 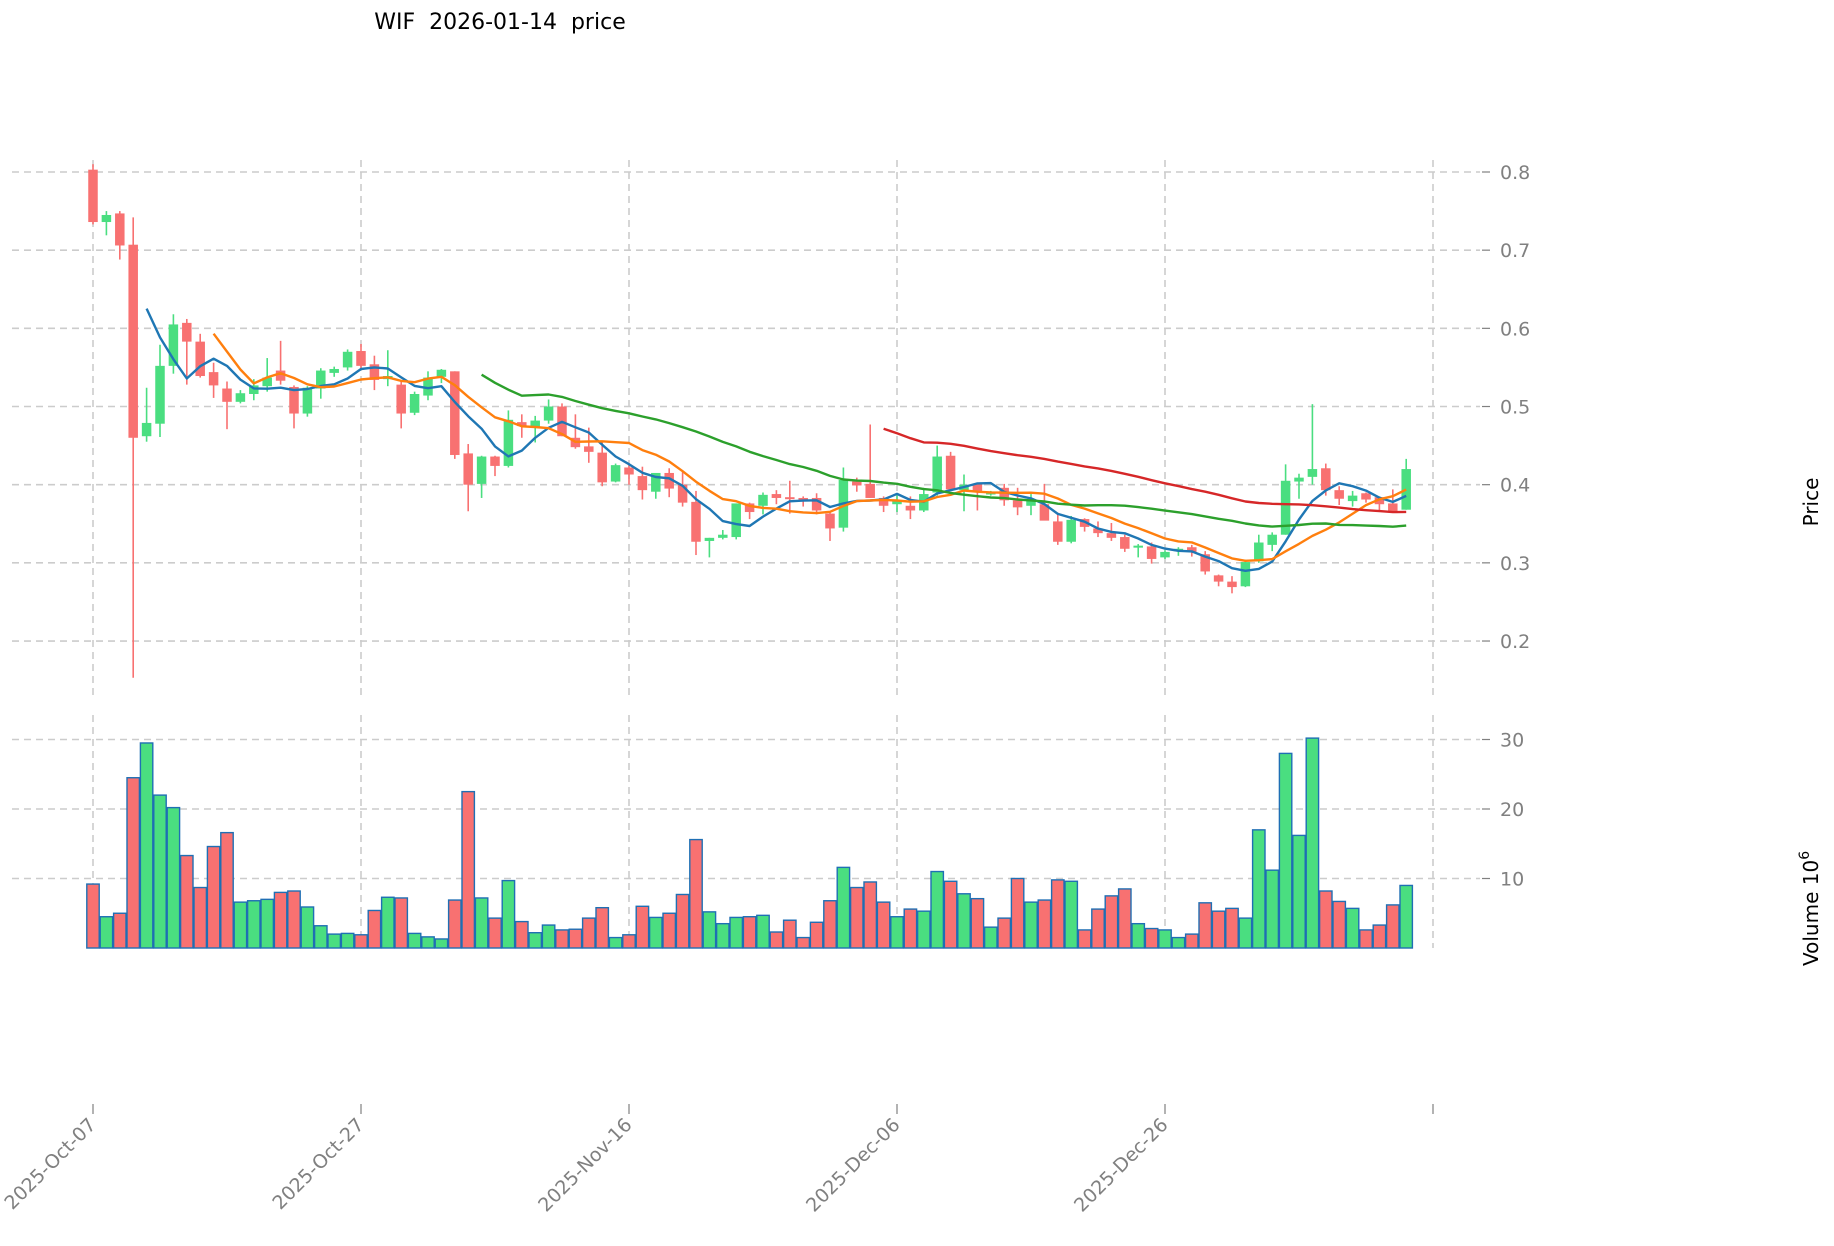 What do you see at coordinates (750, 843) in the screenshot?
I see `volume-panel` at bounding box center [750, 843].